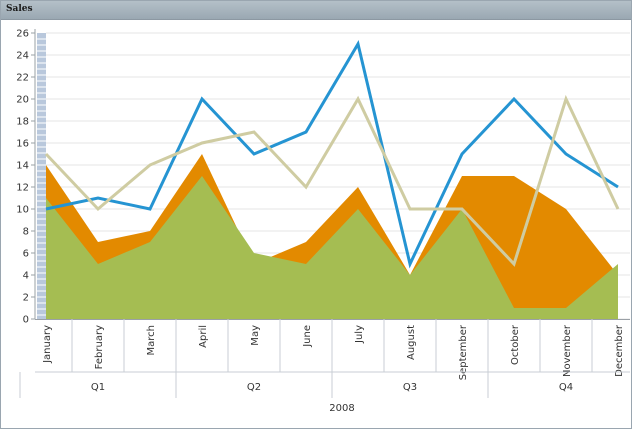 The image size is (632, 429). What do you see at coordinates (567, 350) in the screenshot?
I see `x-category-label: November` at bounding box center [567, 350].